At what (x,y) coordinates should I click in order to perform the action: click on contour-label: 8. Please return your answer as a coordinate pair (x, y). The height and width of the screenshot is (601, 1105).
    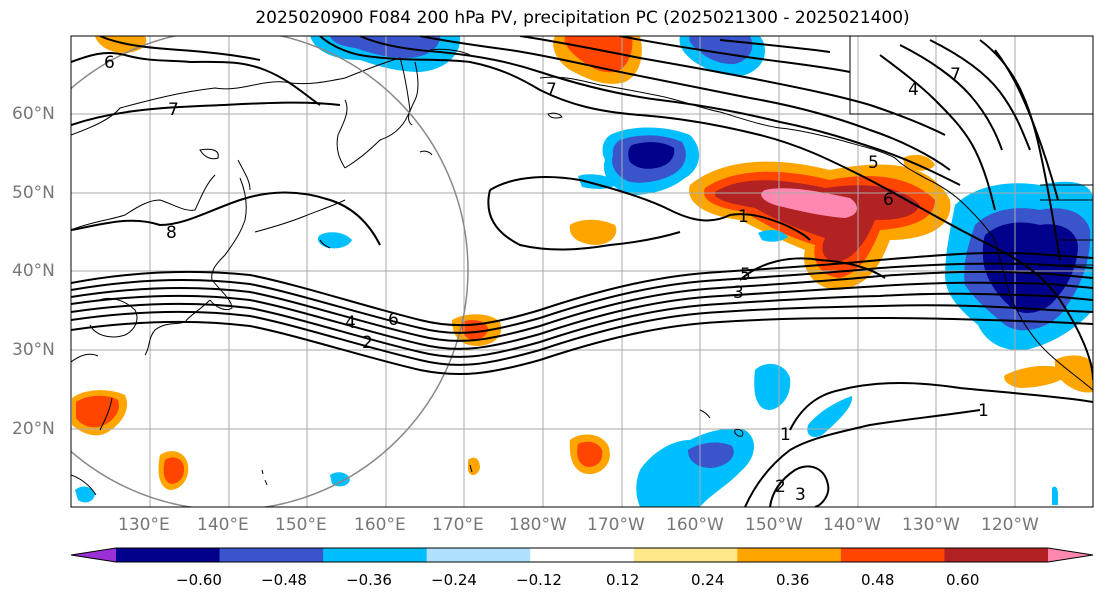
    Looking at the image, I should click on (171, 233).